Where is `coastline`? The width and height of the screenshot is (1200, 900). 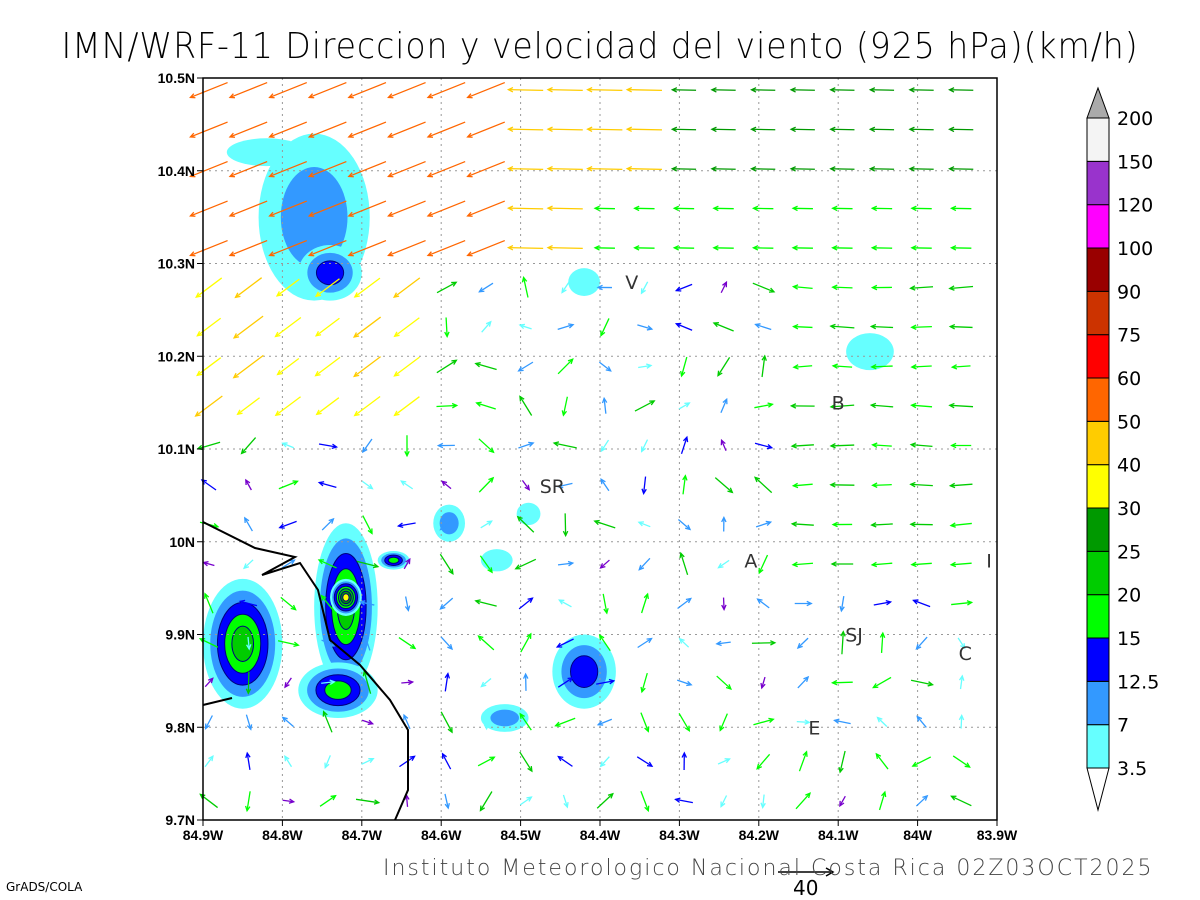
coastline is located at coordinates (305, 671).